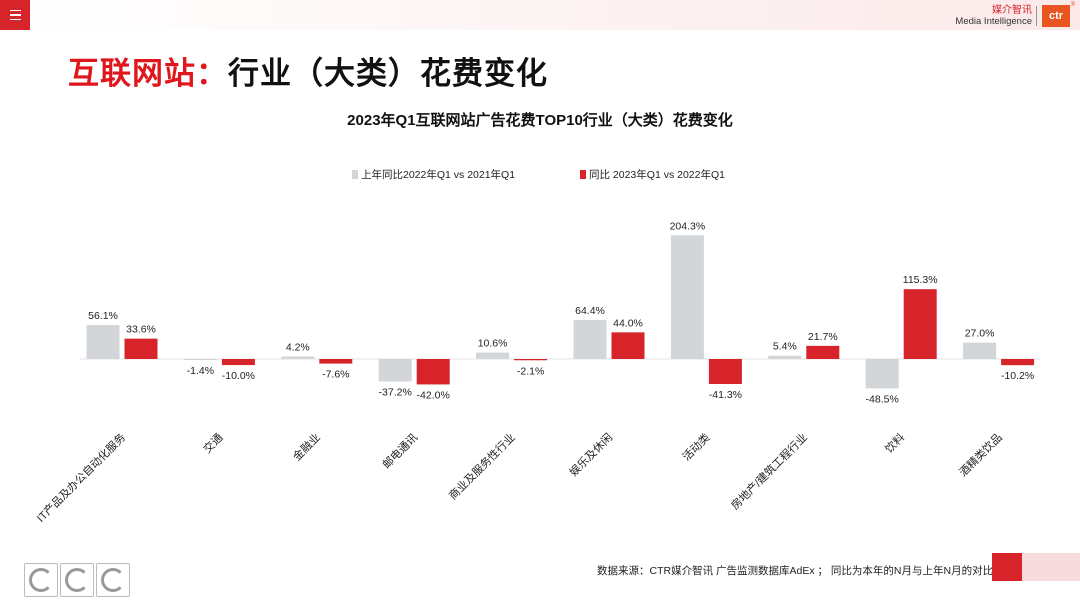 Image resolution: width=1080 pixels, height=608 pixels. I want to click on data-label: 44.0%, so click(628, 323).